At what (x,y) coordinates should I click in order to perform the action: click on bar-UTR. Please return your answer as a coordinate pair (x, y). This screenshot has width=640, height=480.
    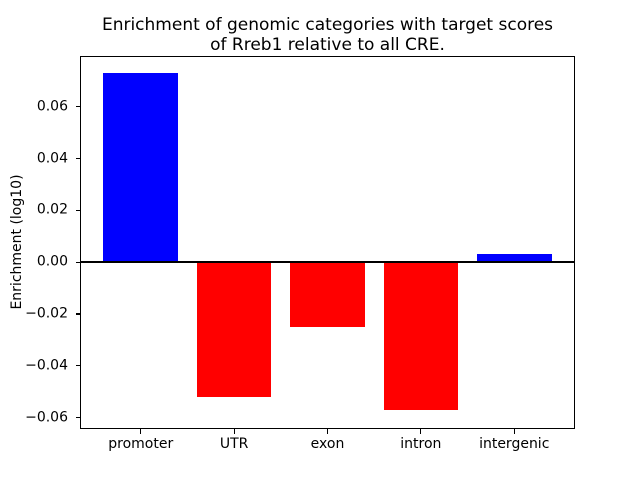
    Looking at the image, I should click on (234, 329).